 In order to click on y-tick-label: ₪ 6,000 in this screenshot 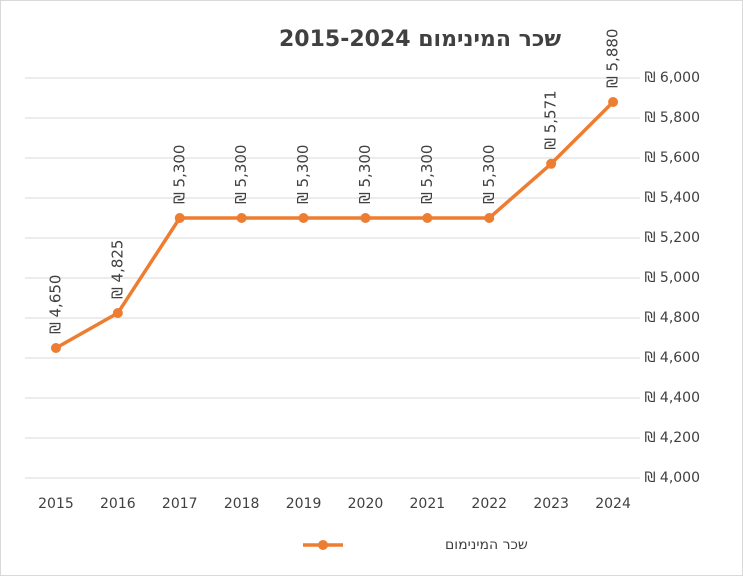, I will do `click(672, 78)`.